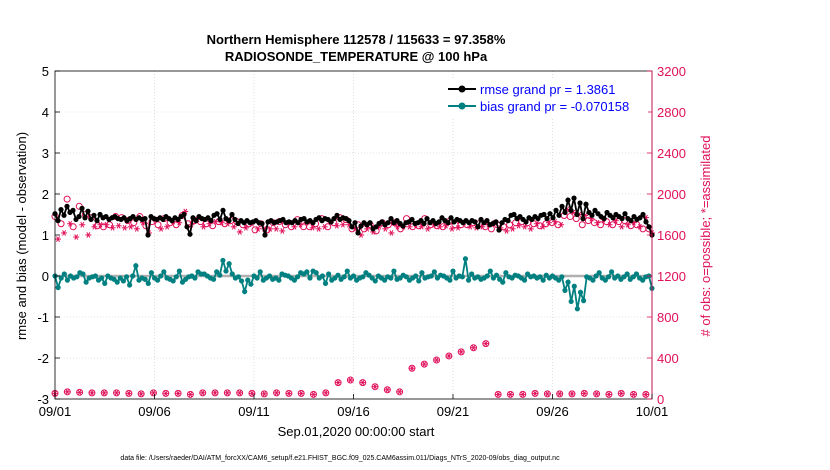 The height and width of the screenshot is (470, 830). What do you see at coordinates (548, 89) in the screenshot?
I see `legend-rmse-label: rmse grand pr = 1.3861` at bounding box center [548, 89].